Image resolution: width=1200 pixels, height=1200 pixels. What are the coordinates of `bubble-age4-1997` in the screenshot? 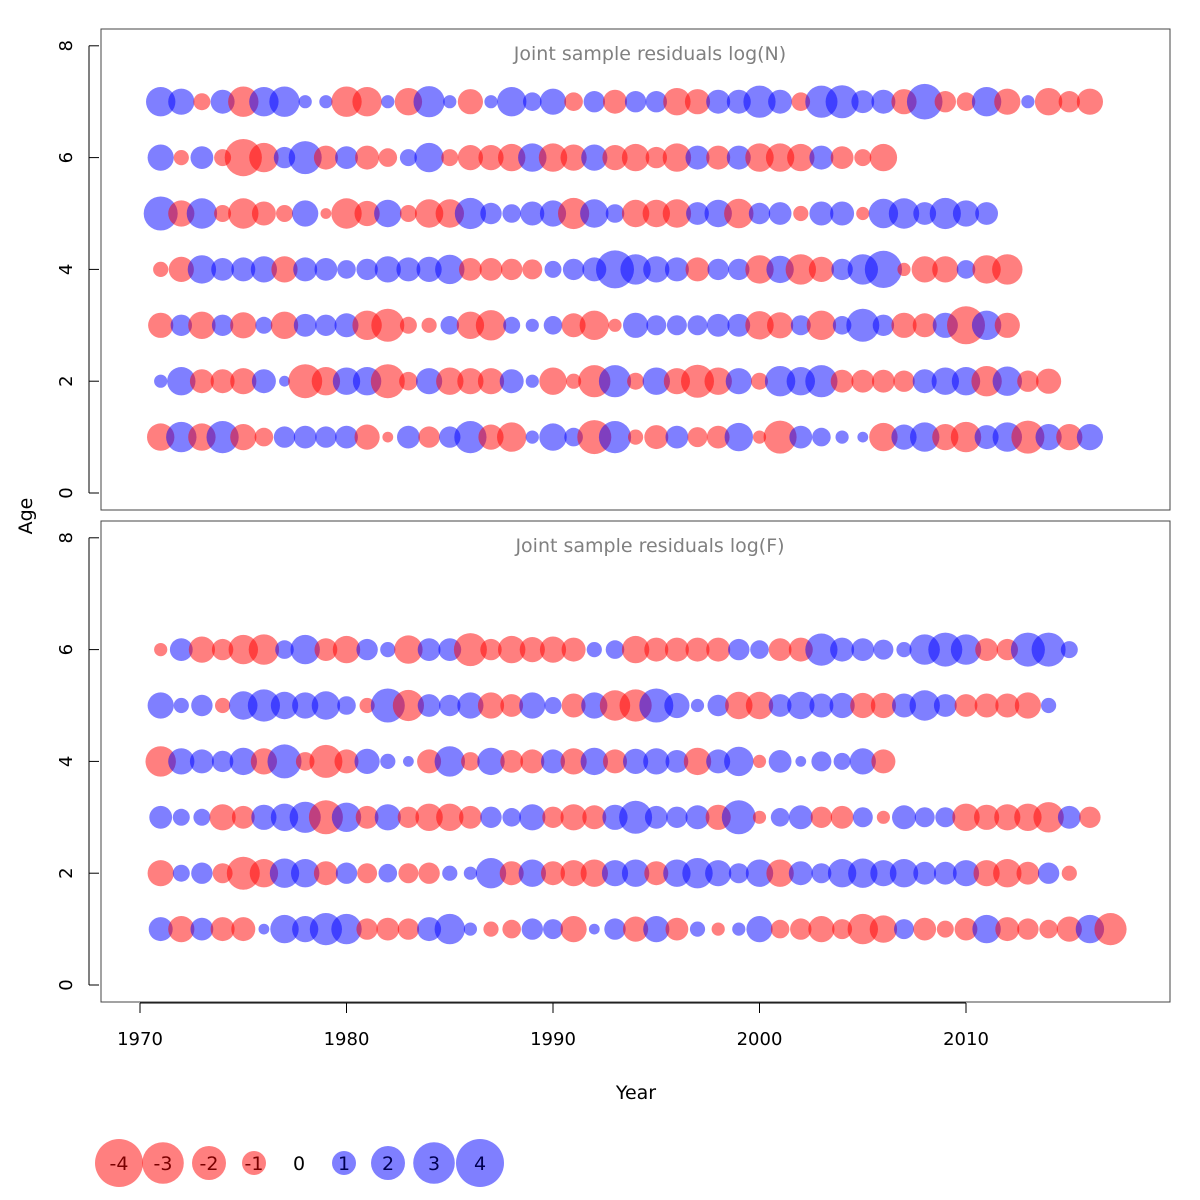 It's located at (697, 269).